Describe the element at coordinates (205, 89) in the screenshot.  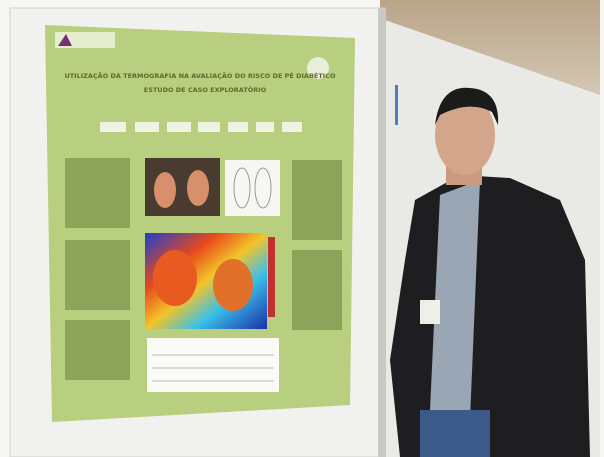
I see `poster-title: ESTUDO DE CASO EXPLORATÓRIO` at that location.